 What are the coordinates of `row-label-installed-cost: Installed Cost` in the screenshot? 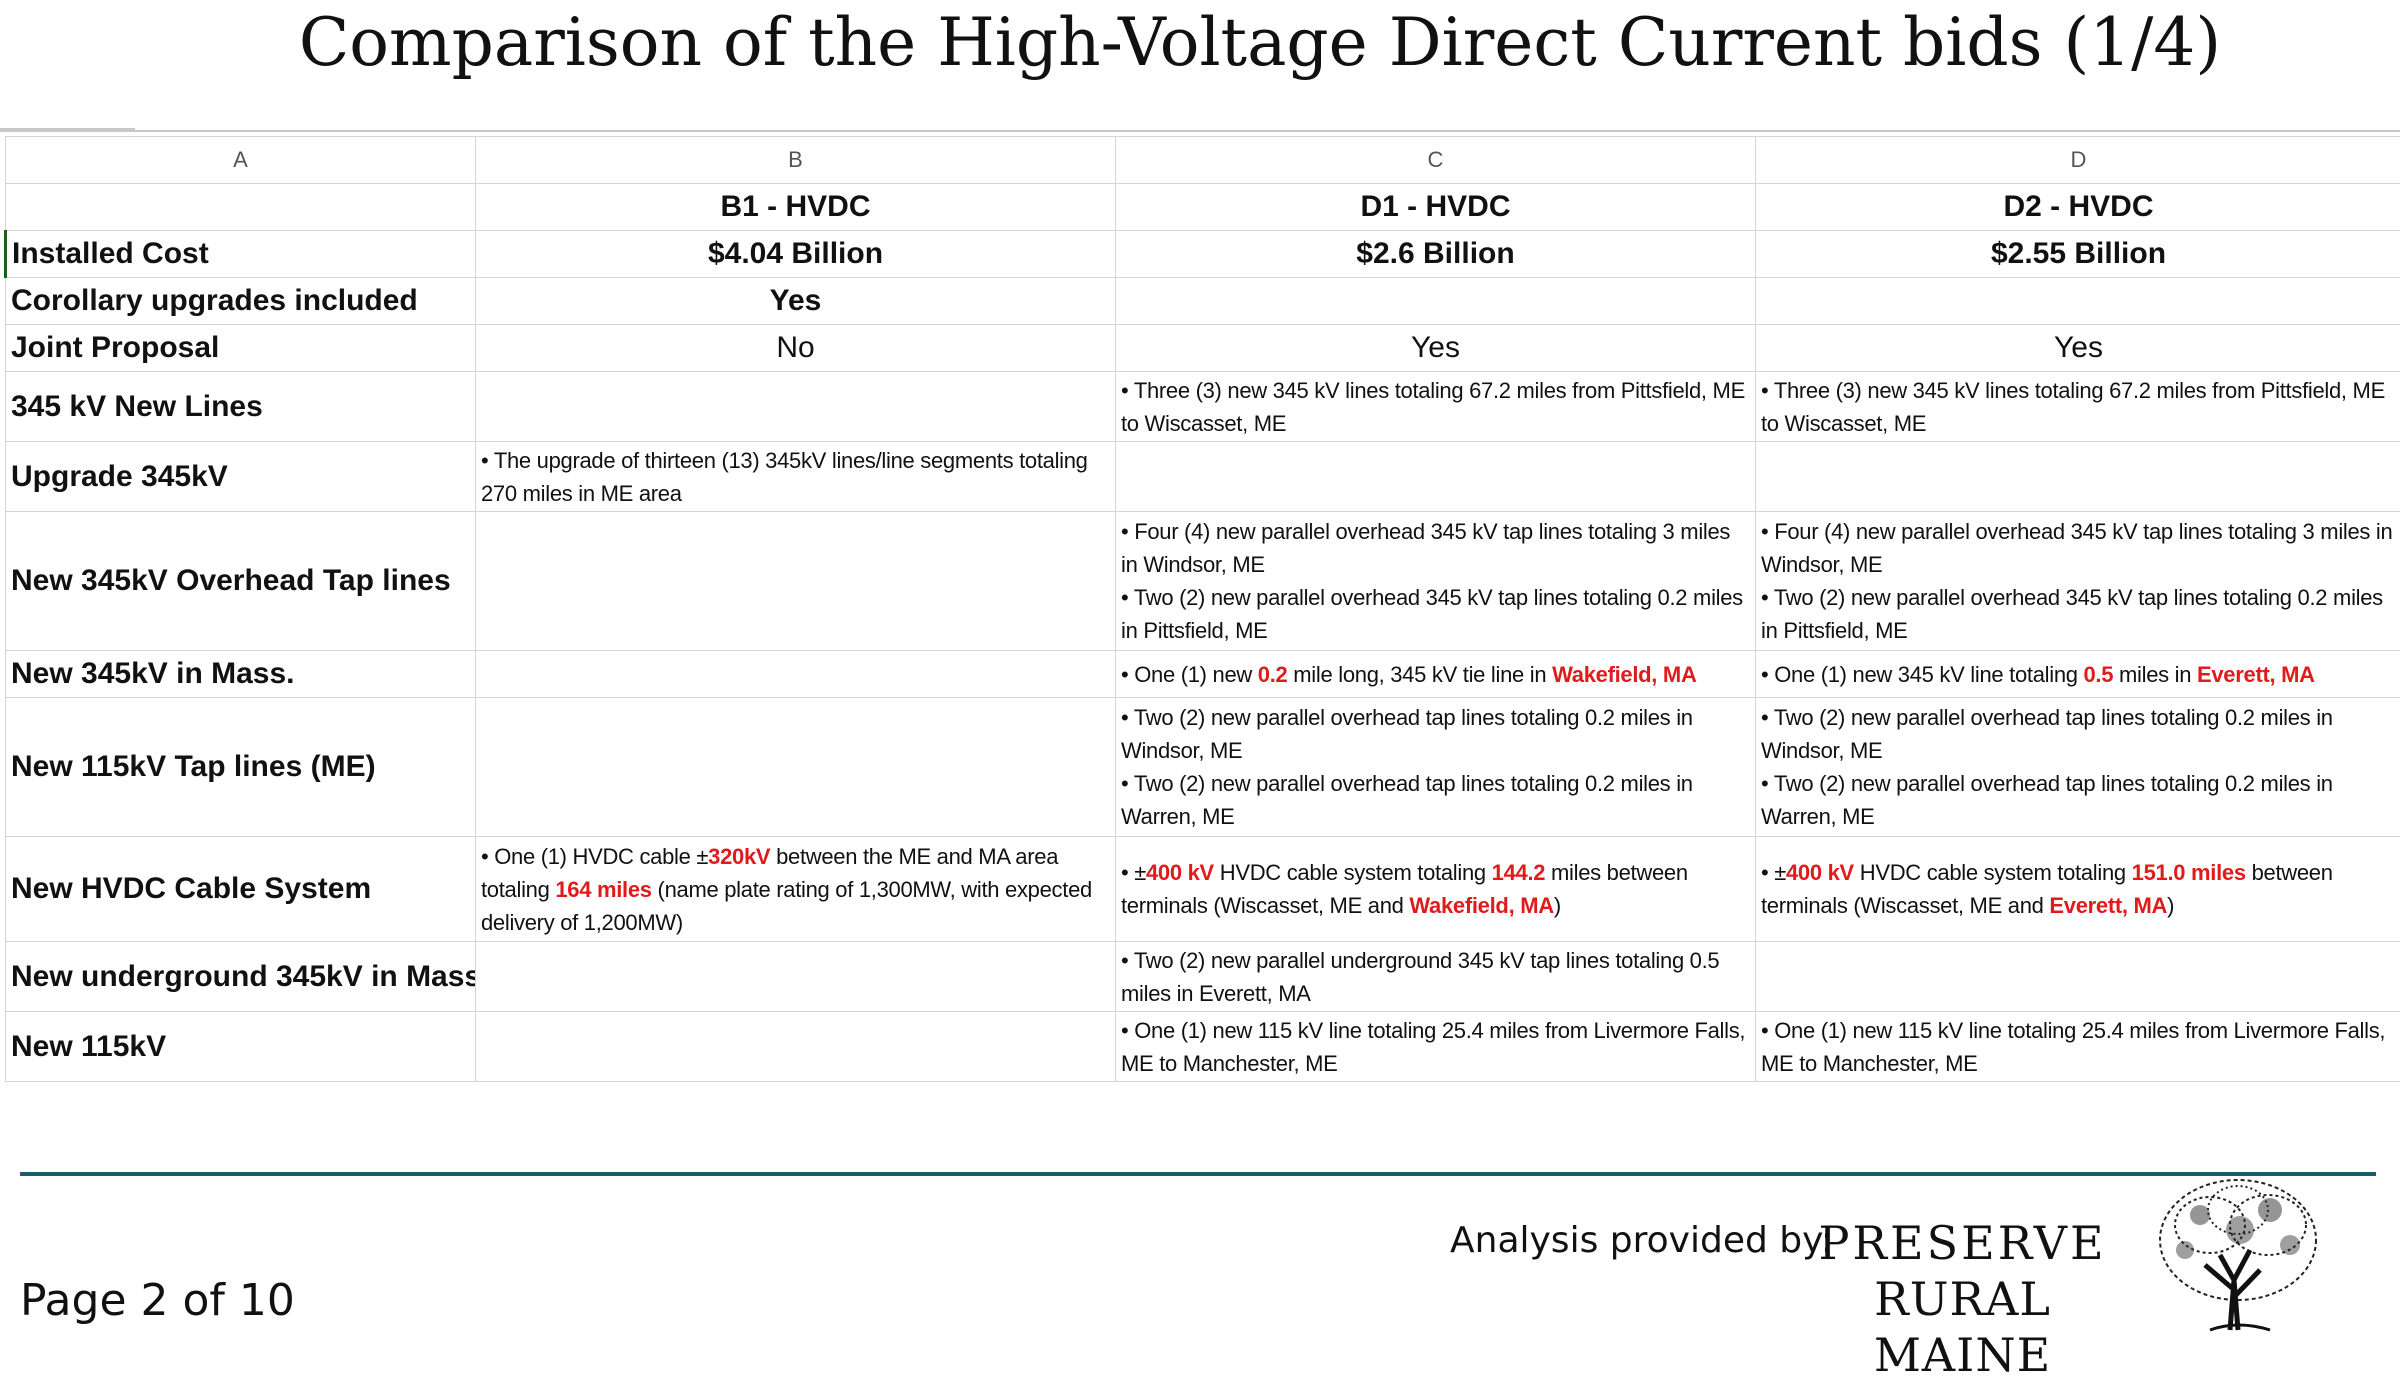 It's located at (241, 254).